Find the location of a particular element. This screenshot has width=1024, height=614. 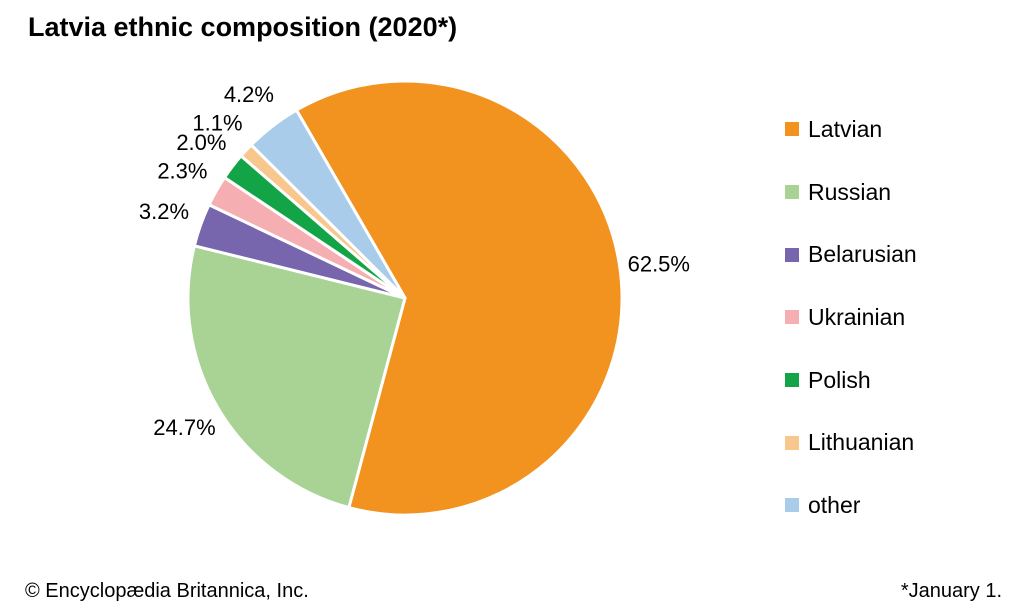

pie-slice-other is located at coordinates (328, 204).